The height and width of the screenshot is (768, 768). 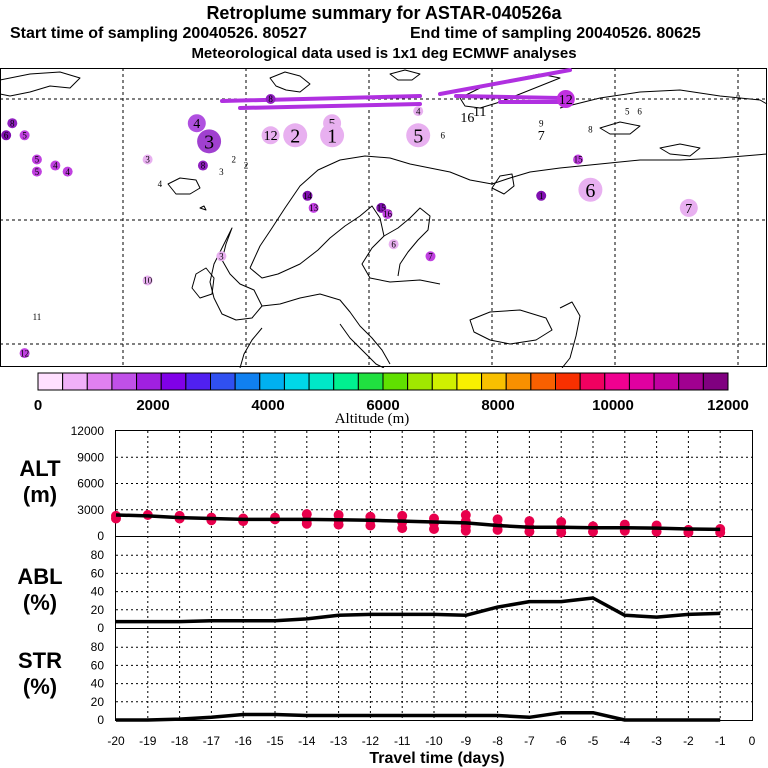 What do you see at coordinates (688, 741) in the screenshot?
I see `x-tick-label: -2` at bounding box center [688, 741].